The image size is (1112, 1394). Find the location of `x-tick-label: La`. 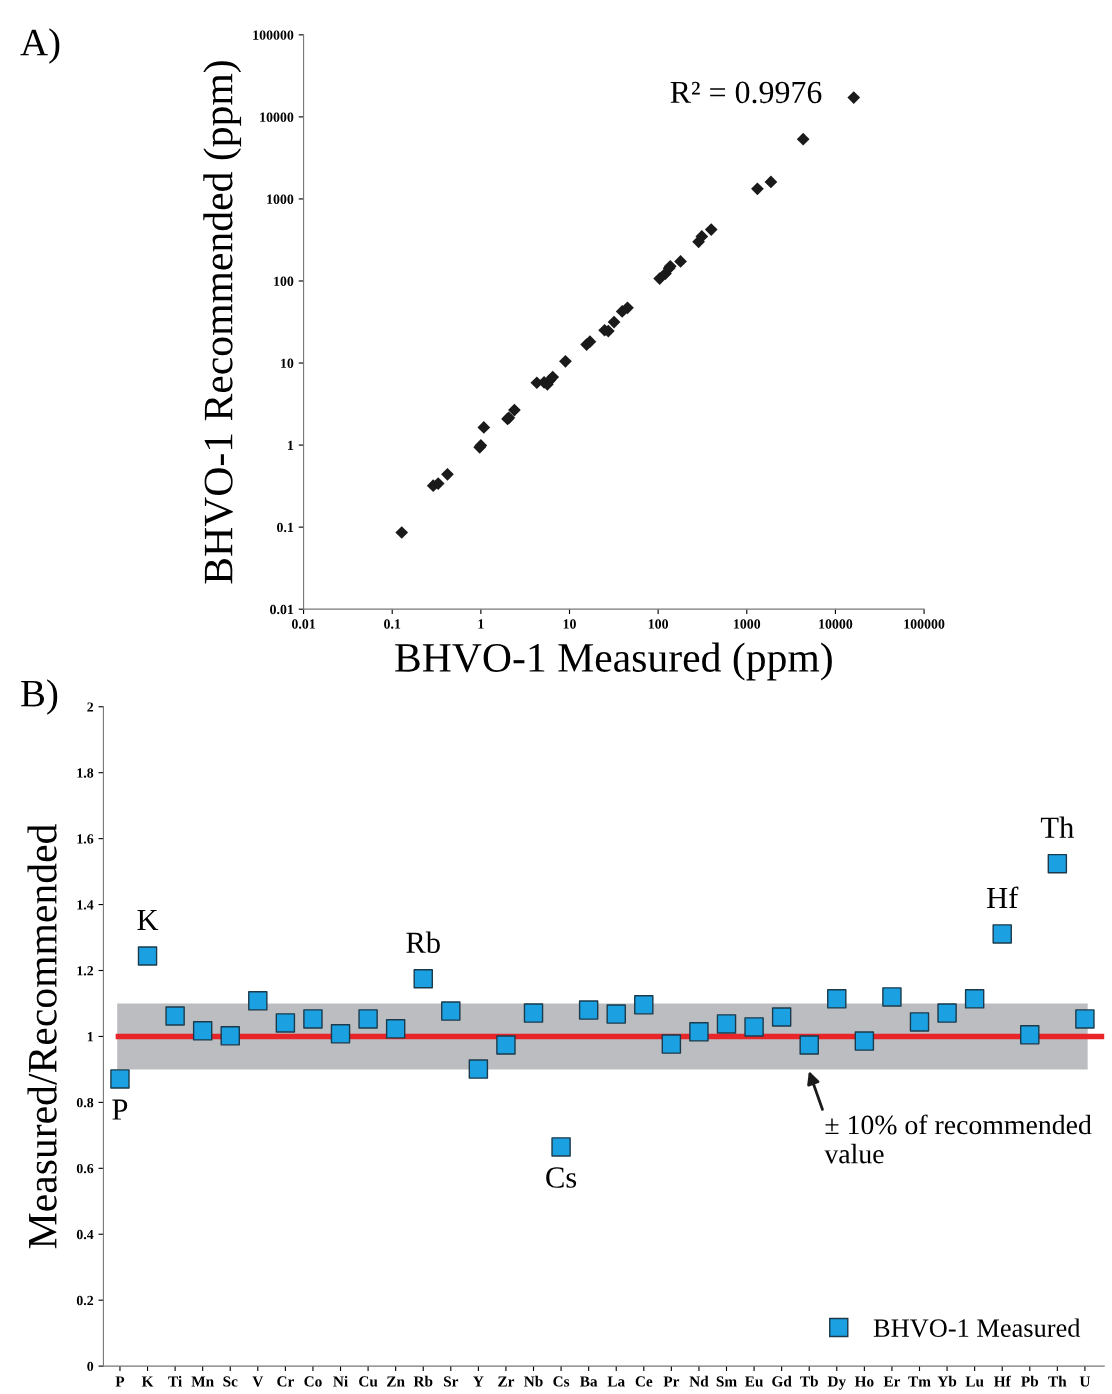

x-tick-label: La is located at coordinates (616, 1381).